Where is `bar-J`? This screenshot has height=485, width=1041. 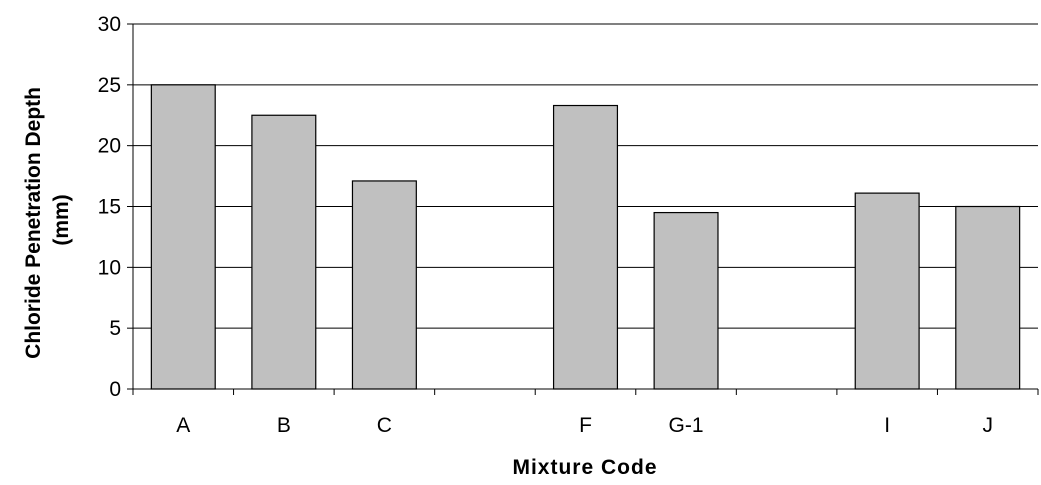
bar-J is located at coordinates (988, 297).